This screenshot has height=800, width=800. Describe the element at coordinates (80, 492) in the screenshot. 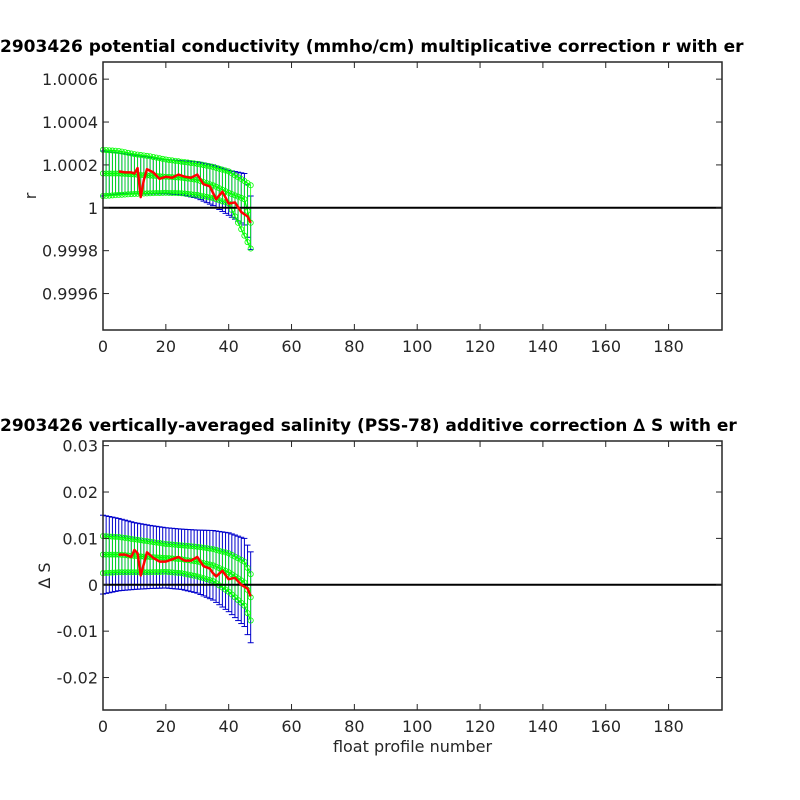

I see `y-tick-label: 0.02` at that location.